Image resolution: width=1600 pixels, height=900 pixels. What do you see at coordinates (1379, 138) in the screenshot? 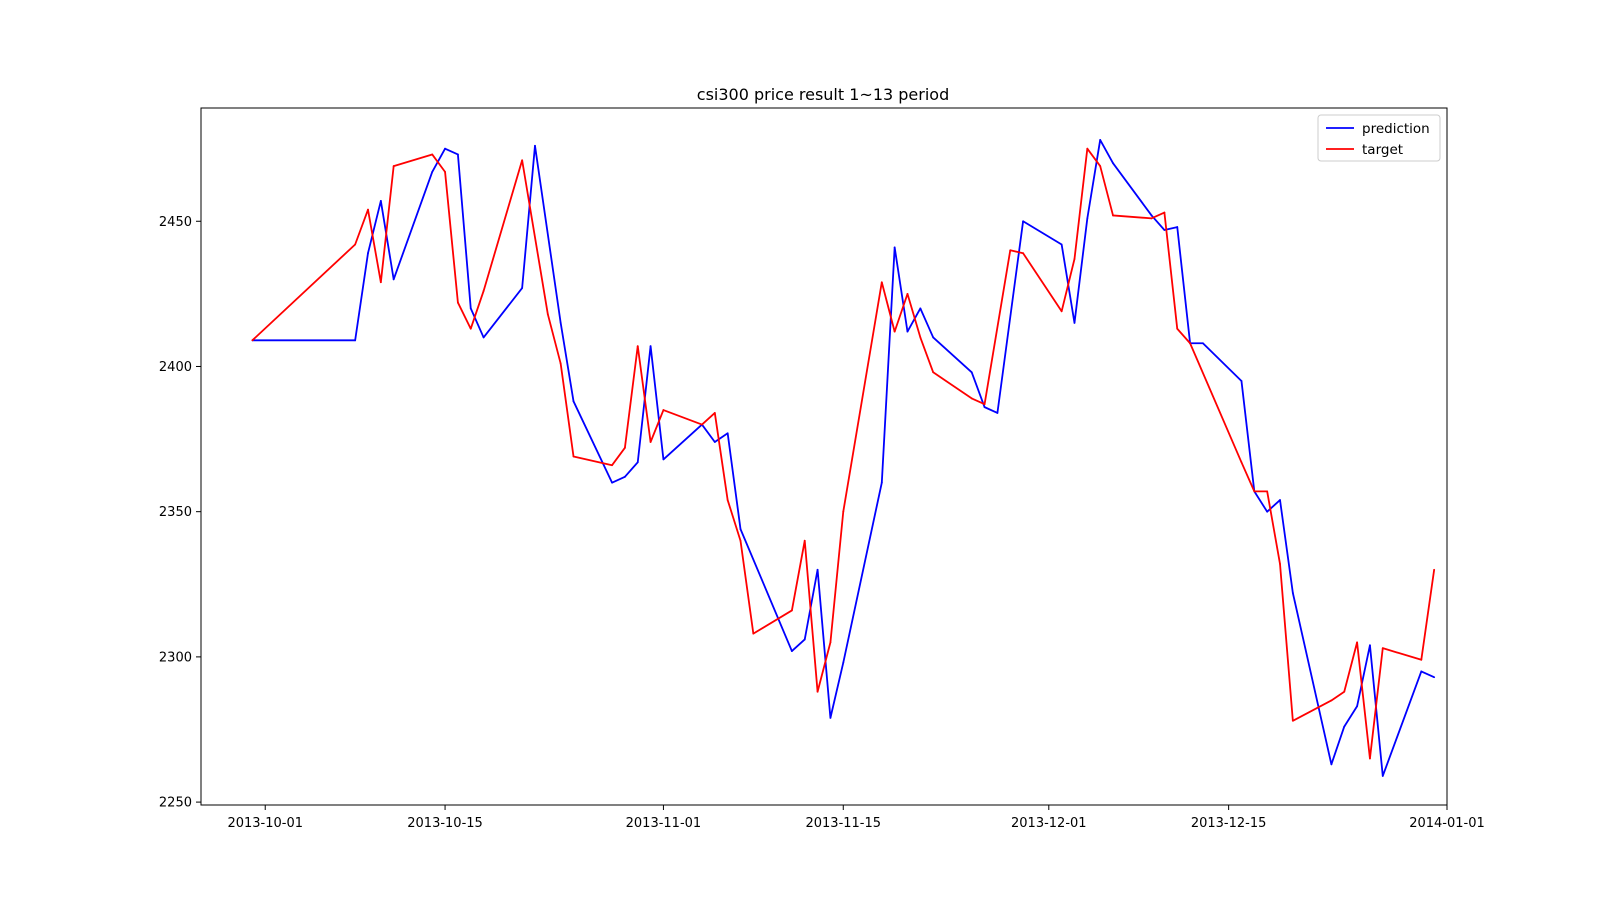
I see `legend: prediction target` at bounding box center [1379, 138].